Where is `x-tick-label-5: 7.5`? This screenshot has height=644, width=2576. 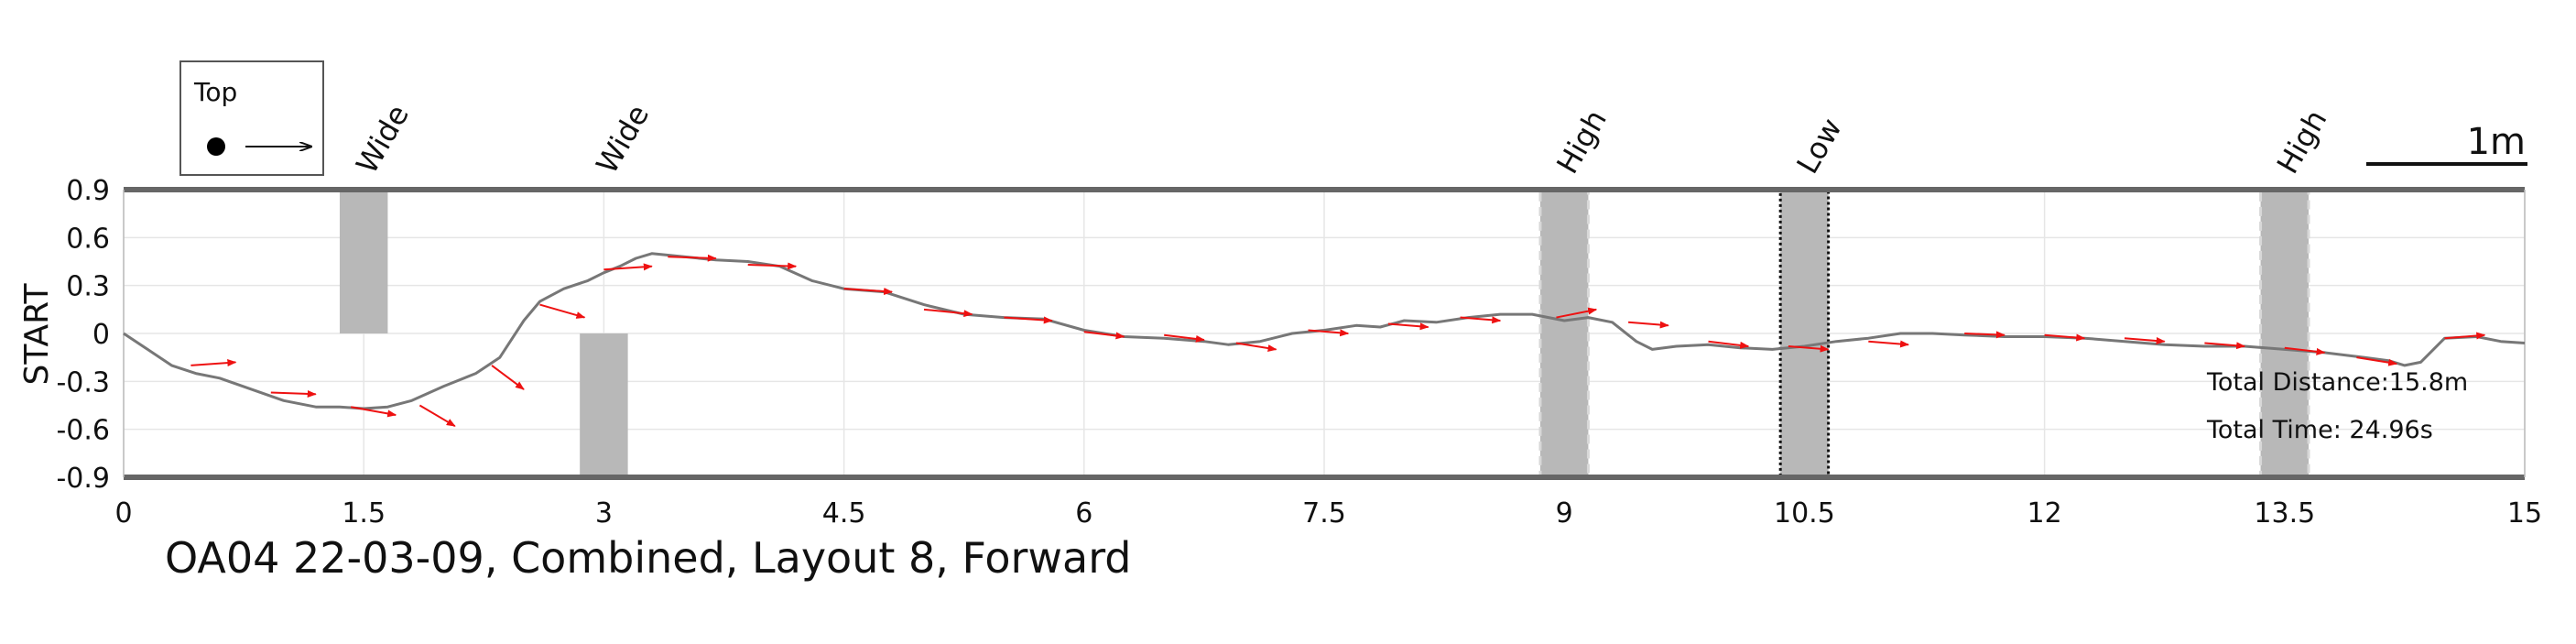
x-tick-label-5: 7.5 is located at coordinates (1324, 513).